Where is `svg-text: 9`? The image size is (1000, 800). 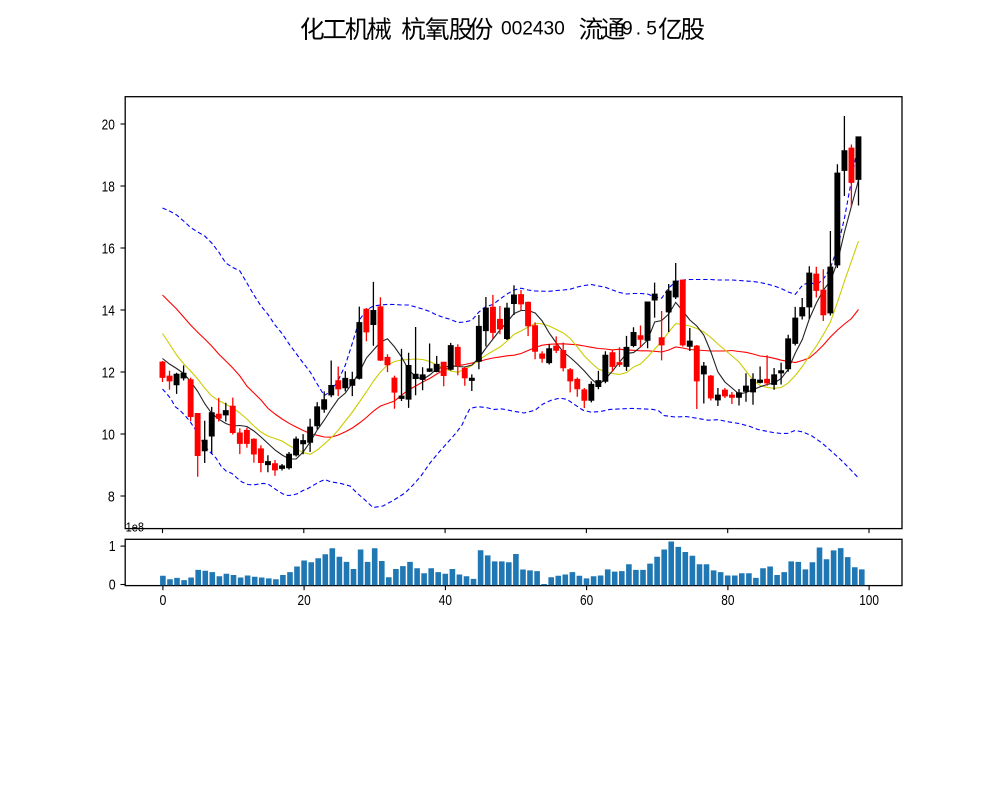 svg-text: 9 is located at coordinates (627, 28).